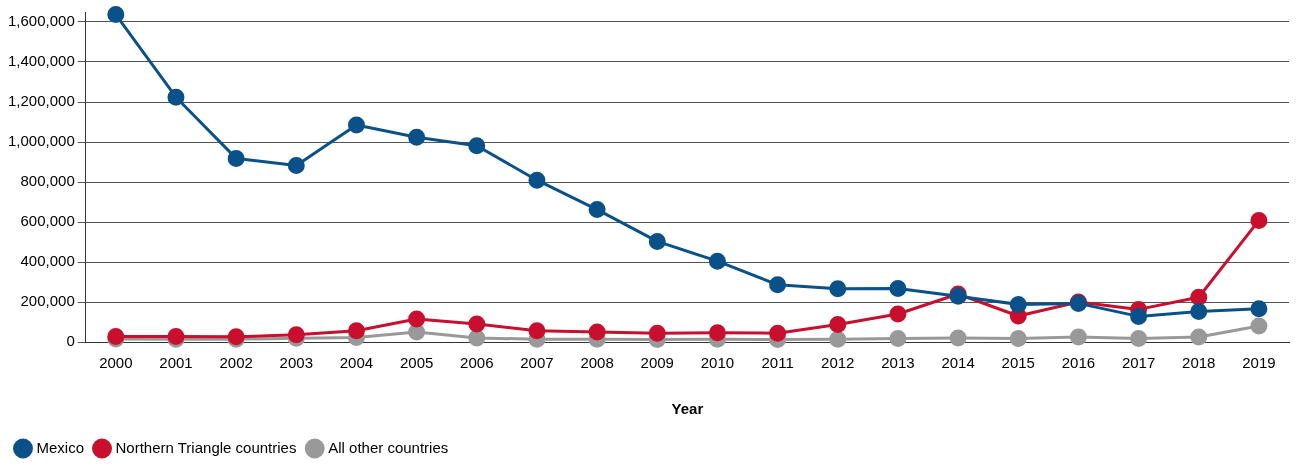  I want to click on x-tick-label: 2003, so click(296, 363).